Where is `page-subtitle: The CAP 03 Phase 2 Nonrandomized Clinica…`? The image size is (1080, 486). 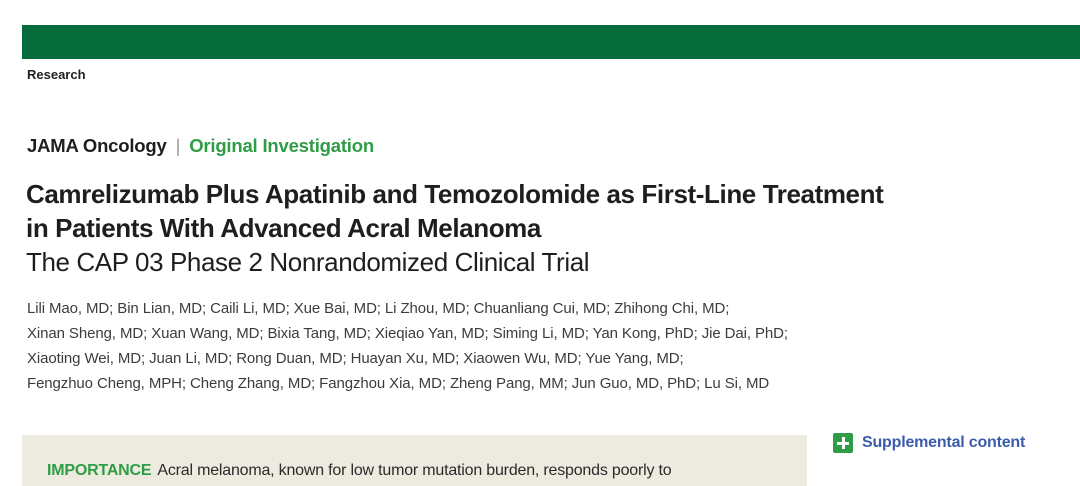
page-subtitle: The CAP 03 Phase 2 Nonrandomized Clinica… is located at coordinates (308, 262).